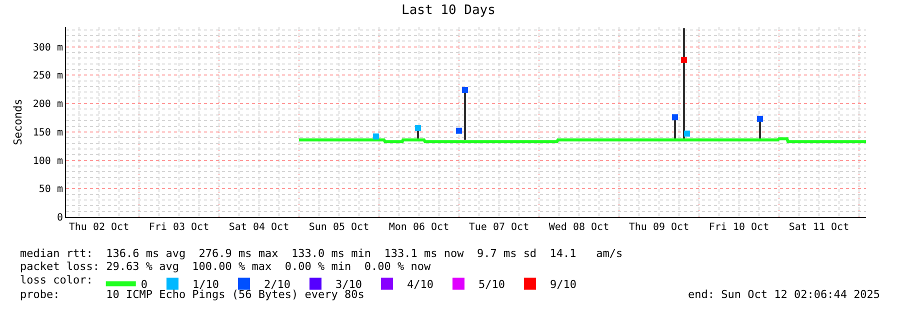 This screenshot has height=310, width=897. Describe the element at coordinates (419, 227) in the screenshot. I see `x-tick-label: Mon 06 Oct` at that location.